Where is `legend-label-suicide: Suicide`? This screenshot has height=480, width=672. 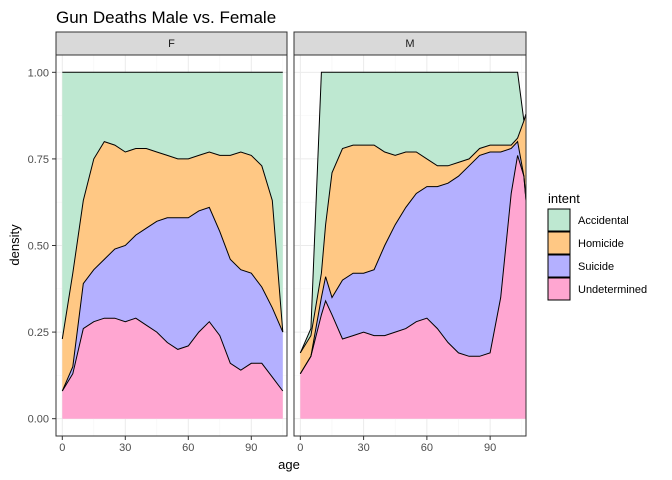
legend-label-suicide: Suicide is located at coordinates (596, 267).